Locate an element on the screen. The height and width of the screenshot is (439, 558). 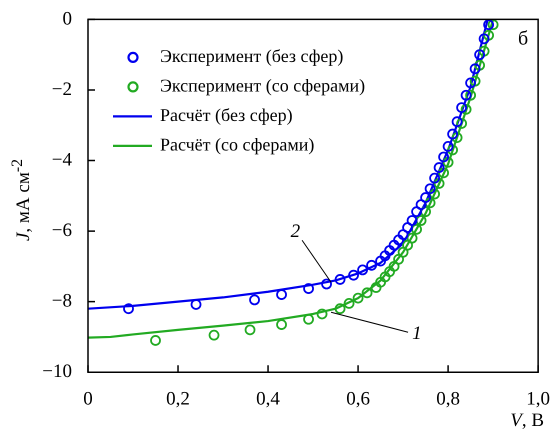
annotation: 1 is located at coordinates (417, 333).